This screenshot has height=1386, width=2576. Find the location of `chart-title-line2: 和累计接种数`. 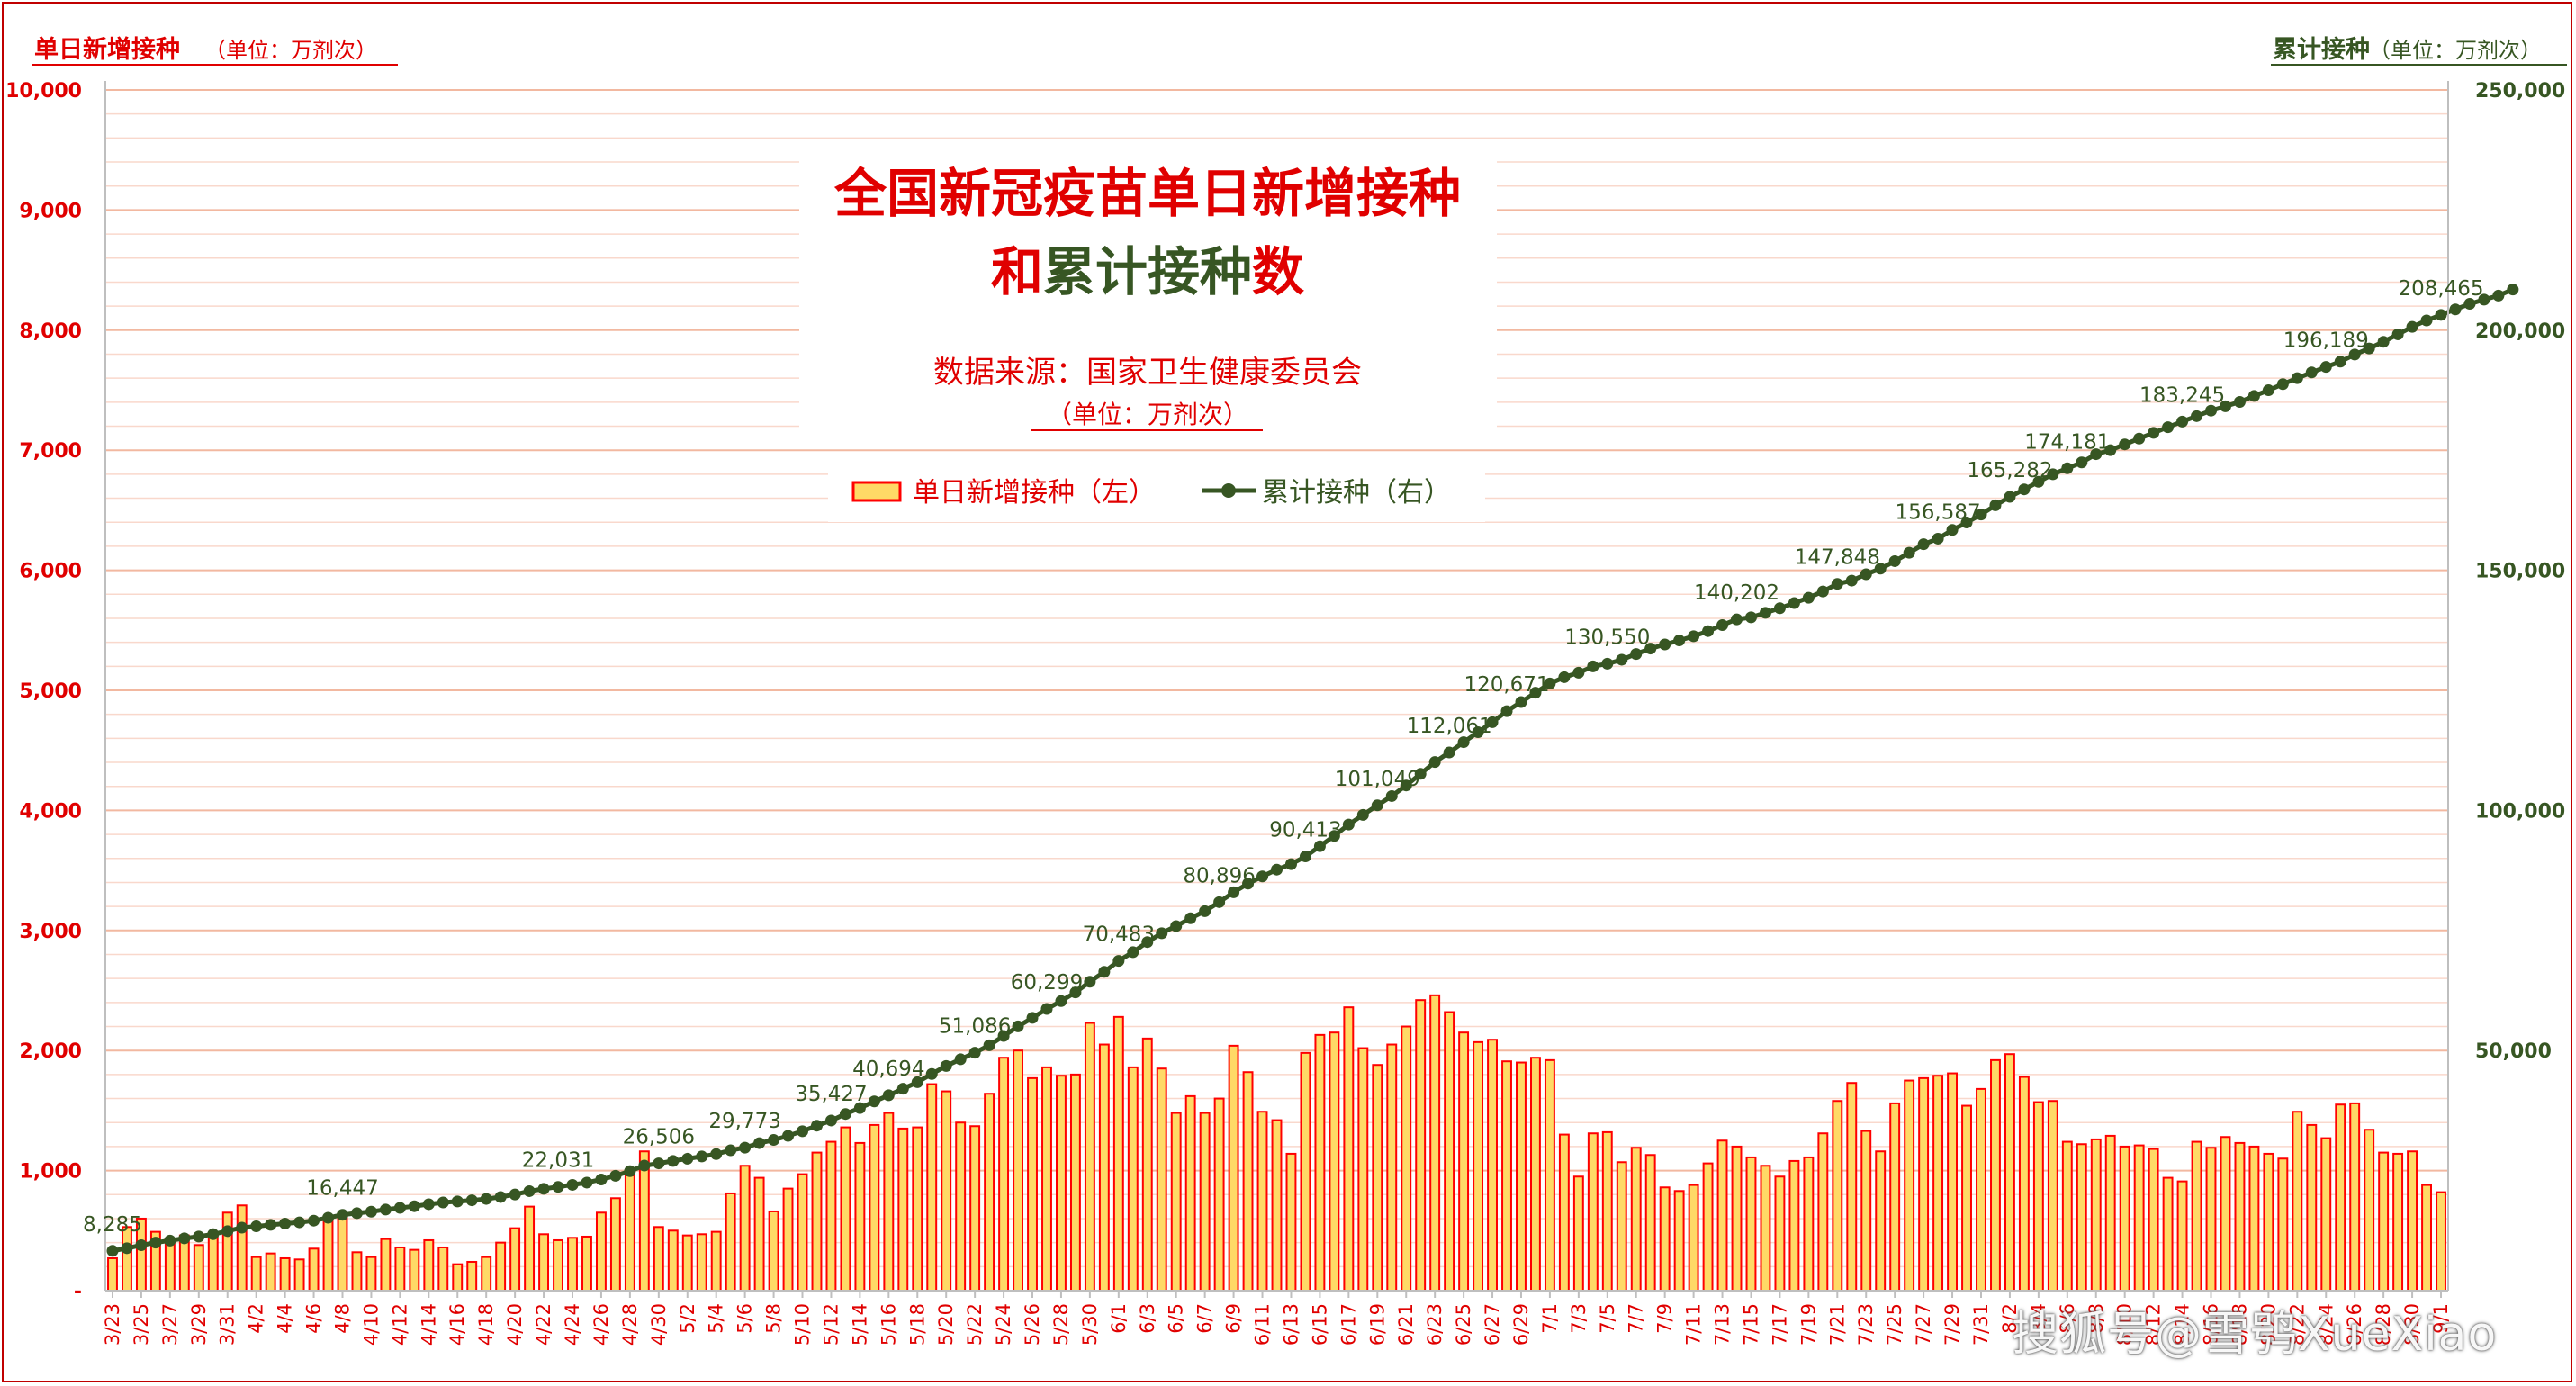

chart-title-line2: 和累计接种数 is located at coordinates (1147, 271).